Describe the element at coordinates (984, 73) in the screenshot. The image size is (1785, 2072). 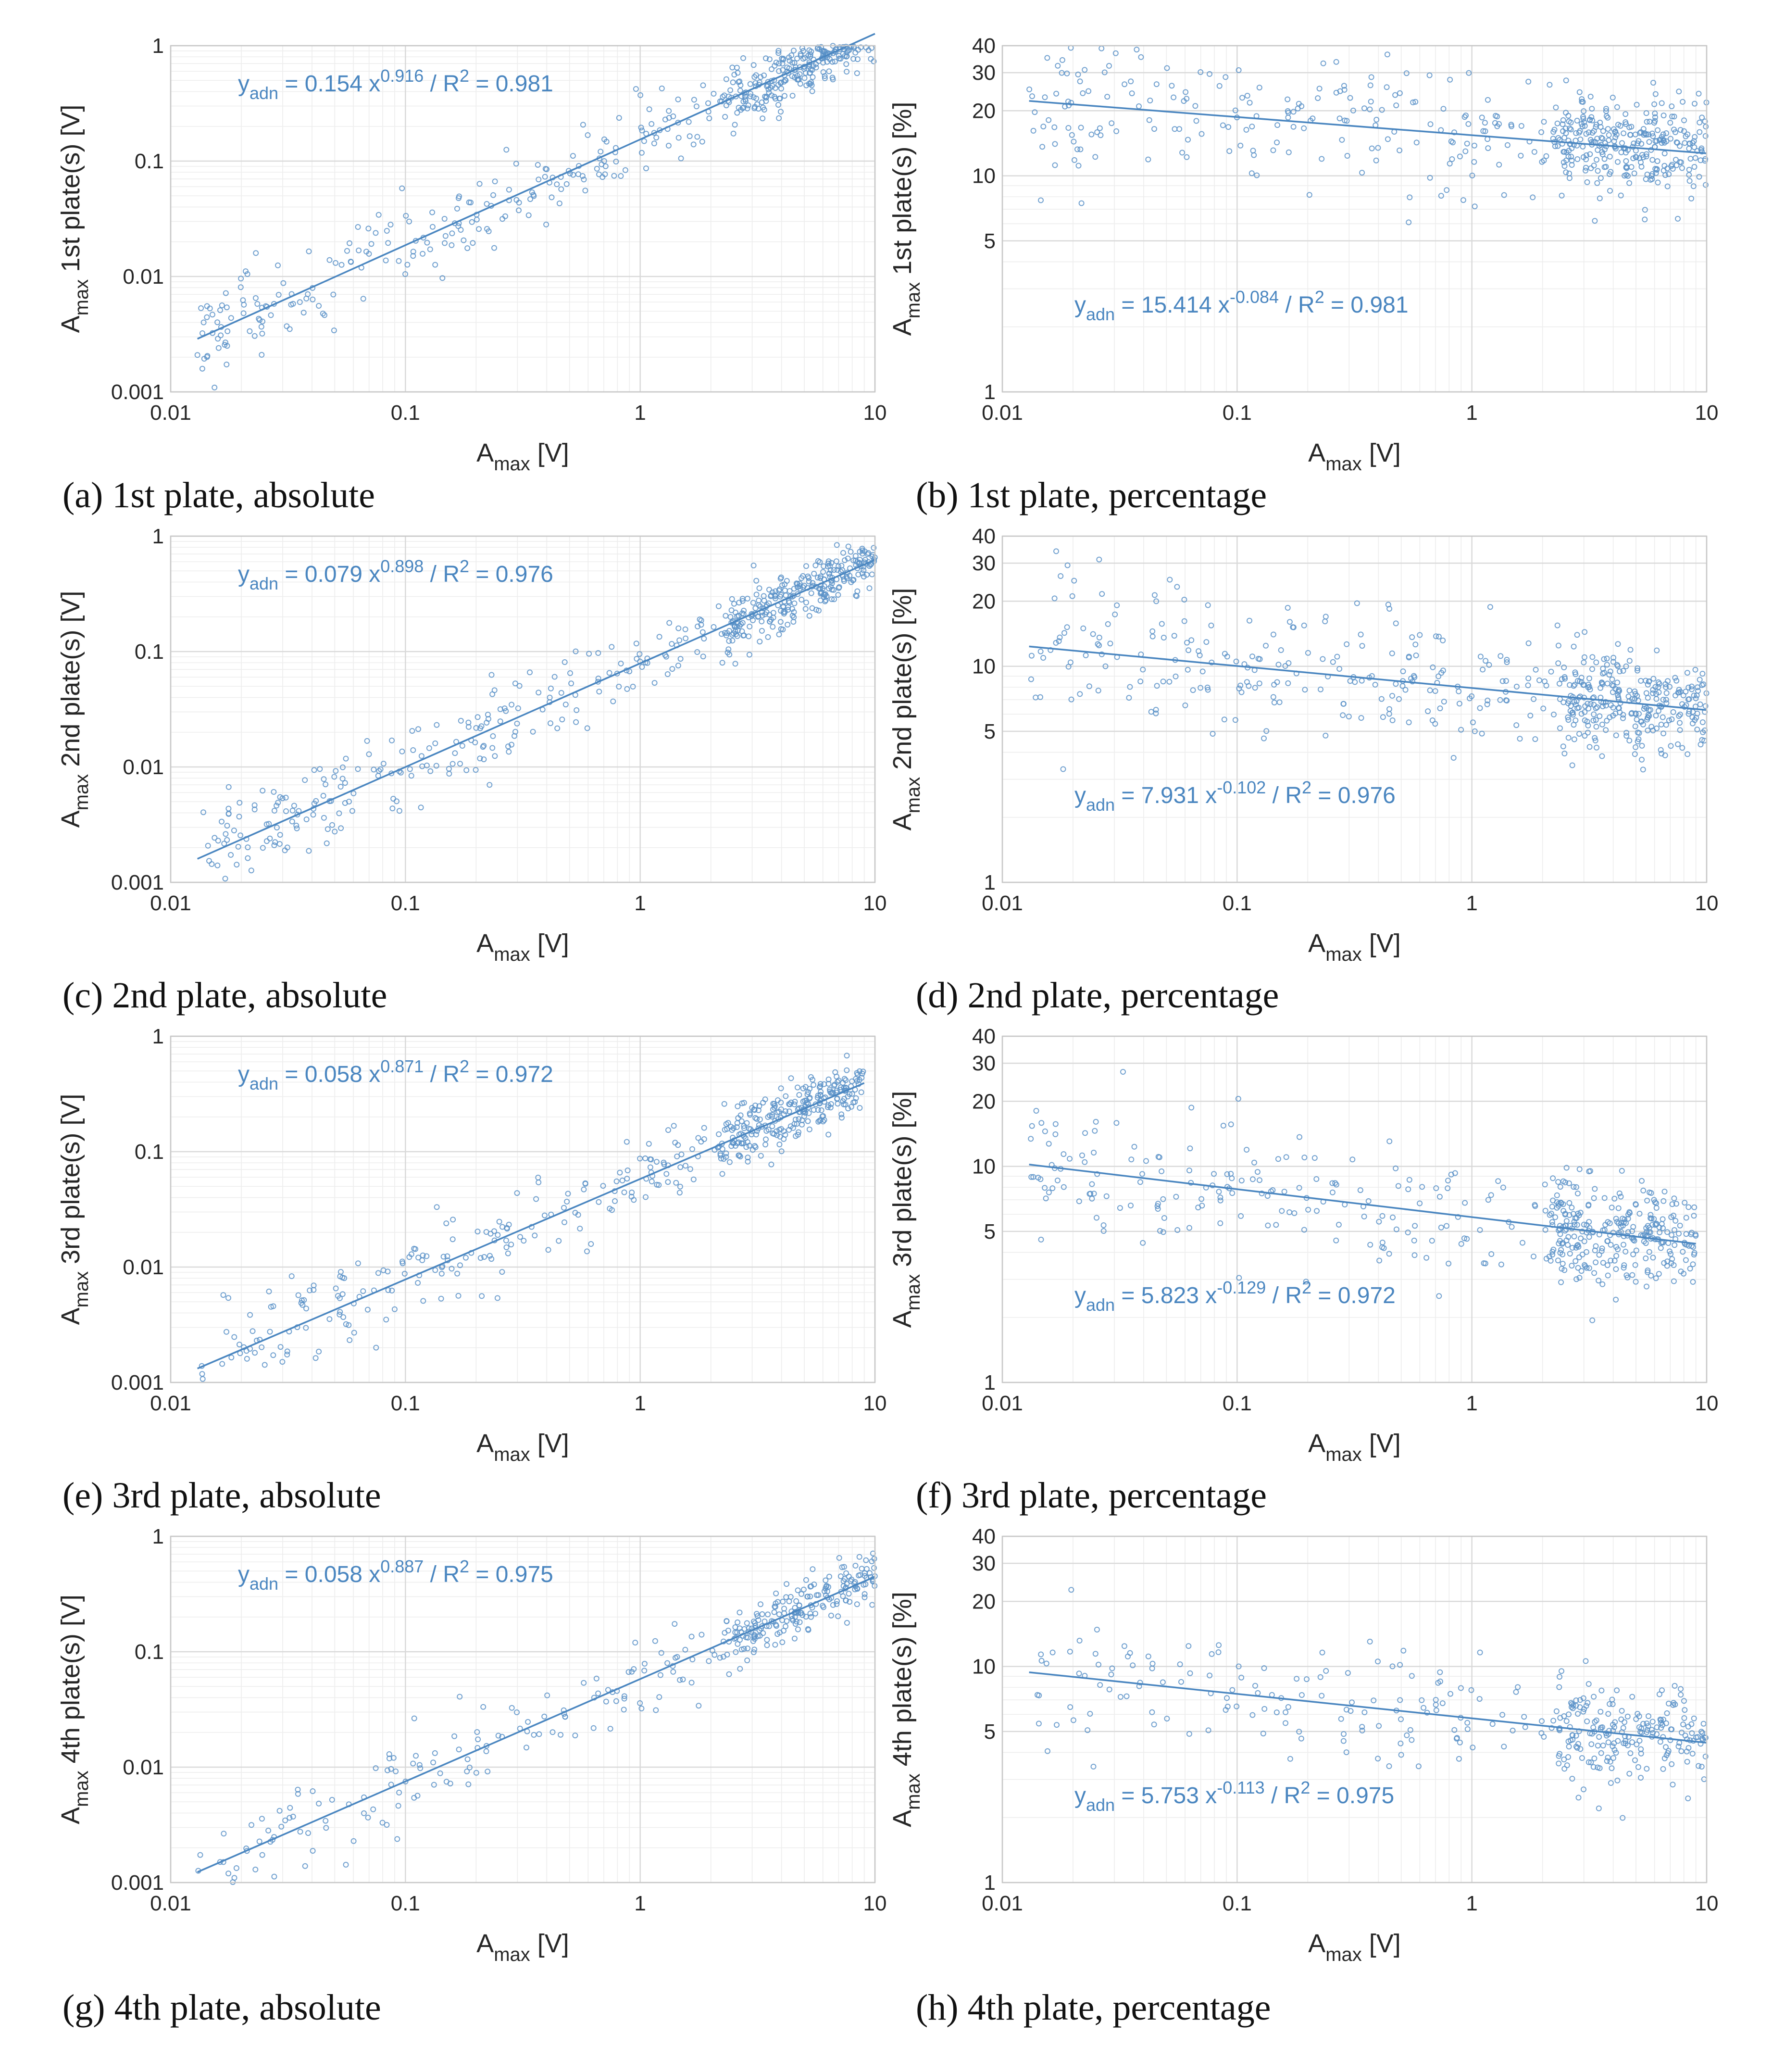
I see `y-tick-label: 30` at that location.